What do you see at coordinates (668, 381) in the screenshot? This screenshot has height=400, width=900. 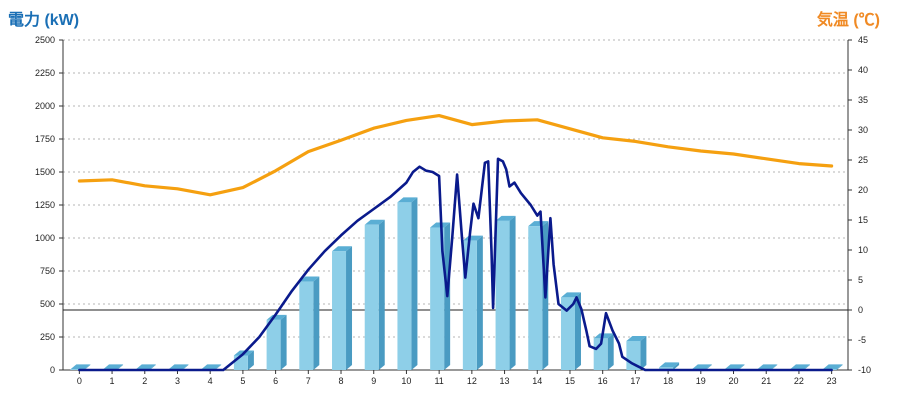 I see `x-tick-label: 18` at bounding box center [668, 381].